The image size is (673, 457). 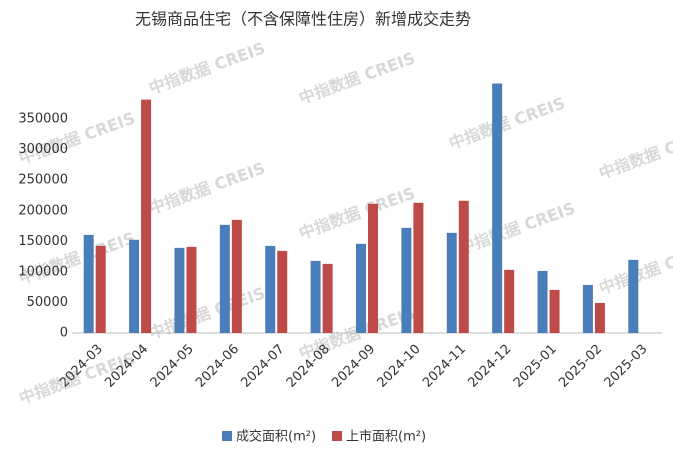 What do you see at coordinates (489, 366) in the screenshot?
I see `x-tick-label: 2024-12` at bounding box center [489, 366].